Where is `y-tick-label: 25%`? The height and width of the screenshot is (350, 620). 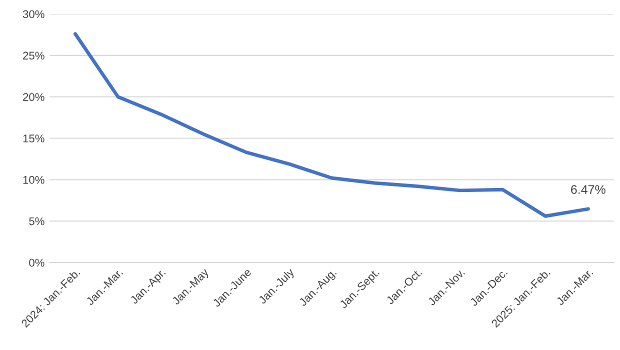 y-tick-label: 25% is located at coordinates (33, 56).